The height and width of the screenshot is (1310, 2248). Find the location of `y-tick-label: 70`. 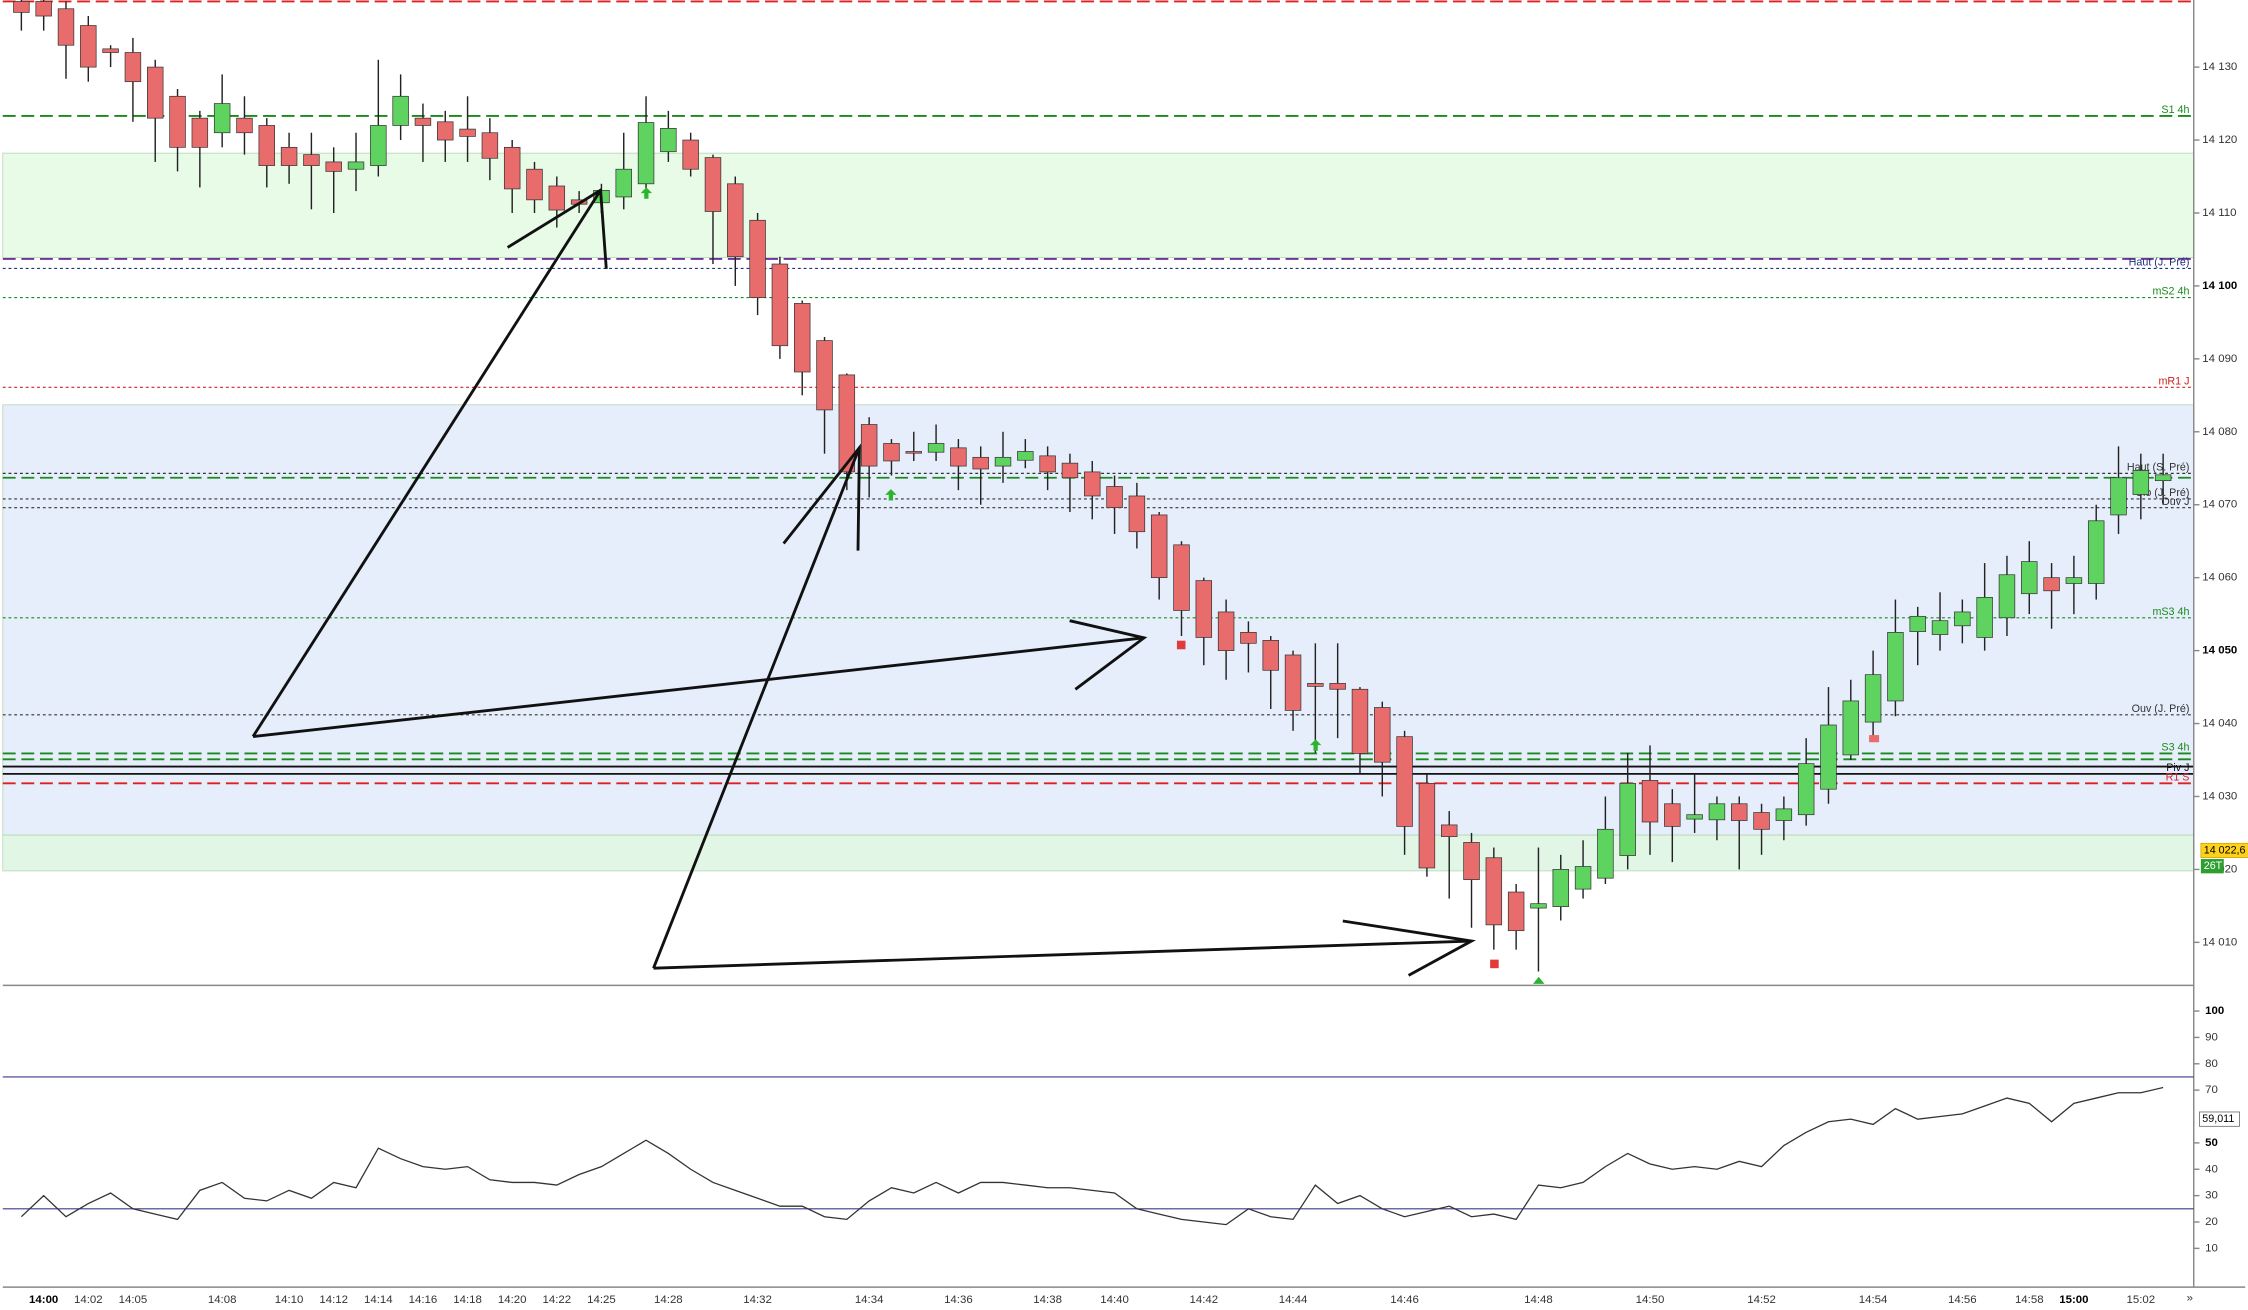

y-tick-label: 70 is located at coordinates (2211, 1090).